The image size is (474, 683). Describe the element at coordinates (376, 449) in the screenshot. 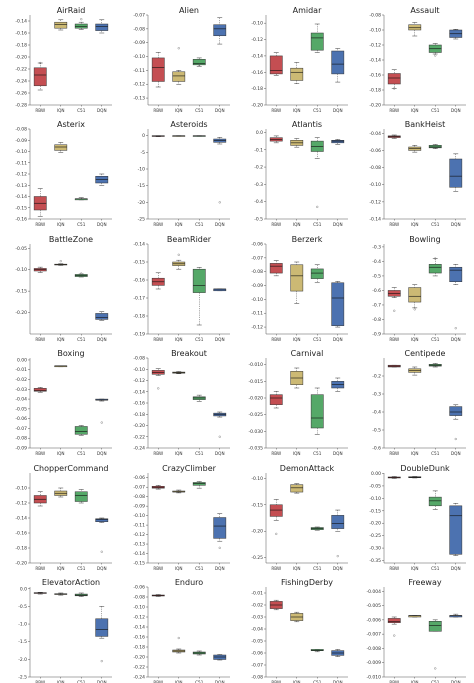

I see `y-tick-label: -0.6` at that location.